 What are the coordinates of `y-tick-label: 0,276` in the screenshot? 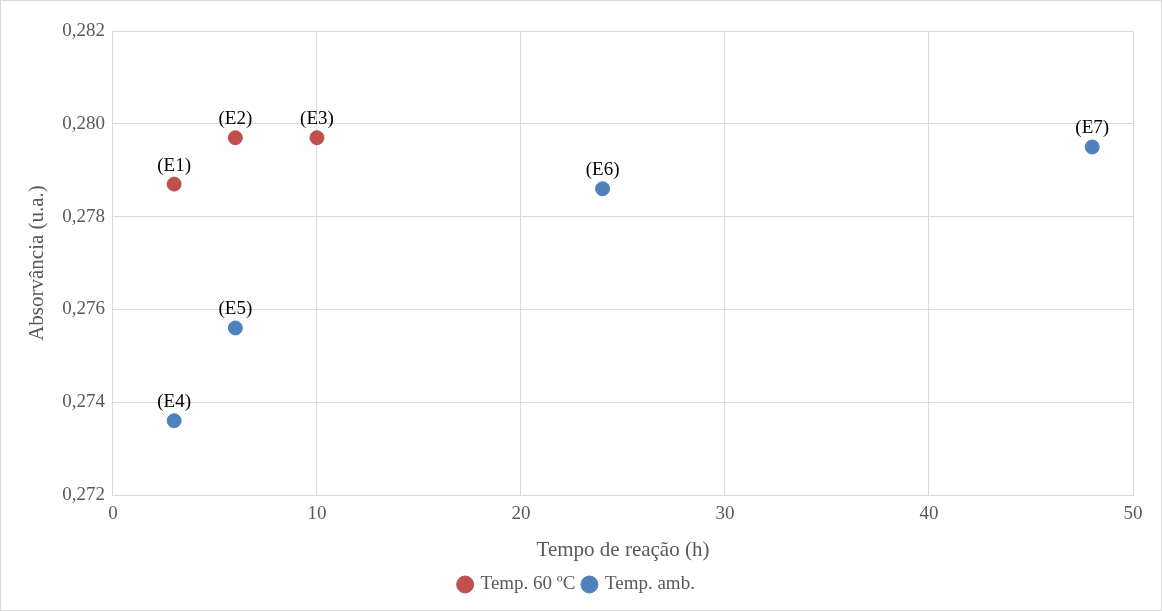 It's located at (83, 308).